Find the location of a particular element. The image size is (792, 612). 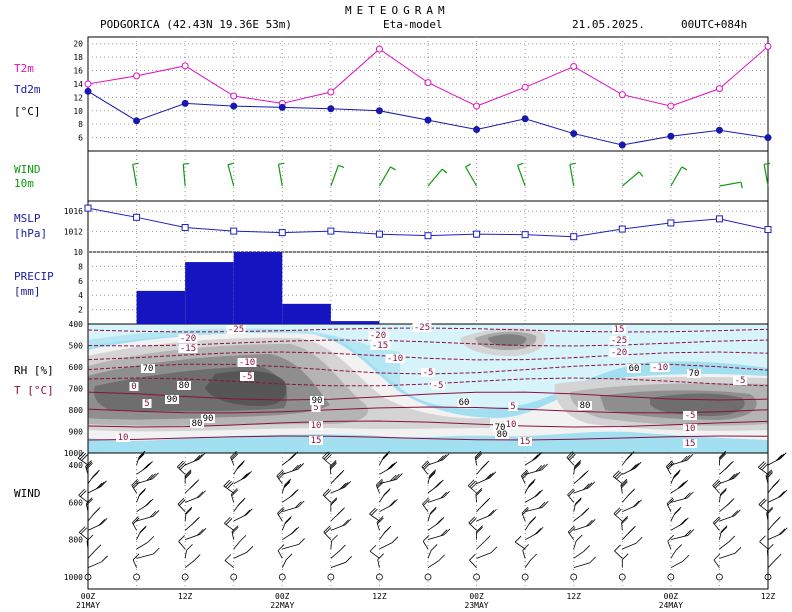

mslp-panel is located at coordinates (428, 226).